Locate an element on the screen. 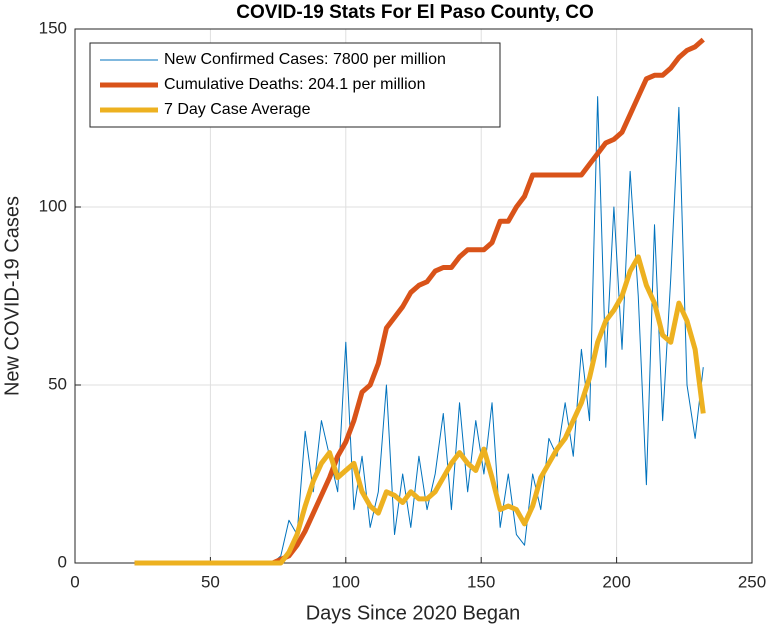 Image resolution: width=772 pixels, height=630 pixels. legend-label: Cumulative Deaths: 204.1 per million is located at coordinates (294, 84).